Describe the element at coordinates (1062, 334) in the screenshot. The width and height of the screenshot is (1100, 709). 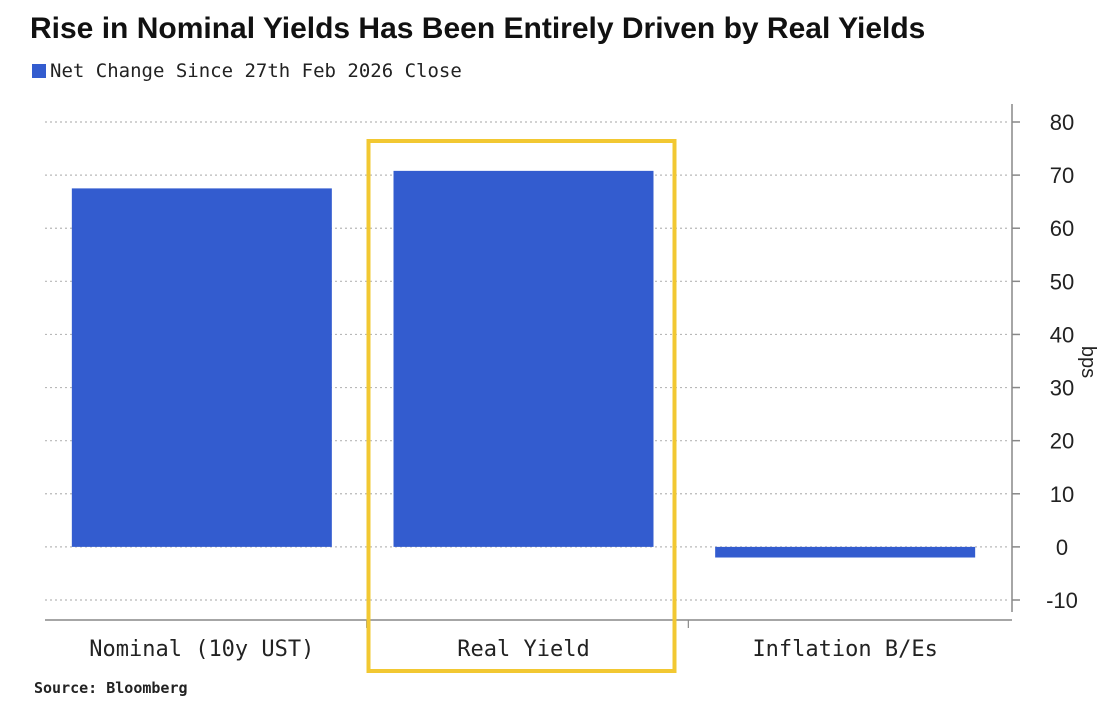
I see `y-tick-label: 40` at that location.